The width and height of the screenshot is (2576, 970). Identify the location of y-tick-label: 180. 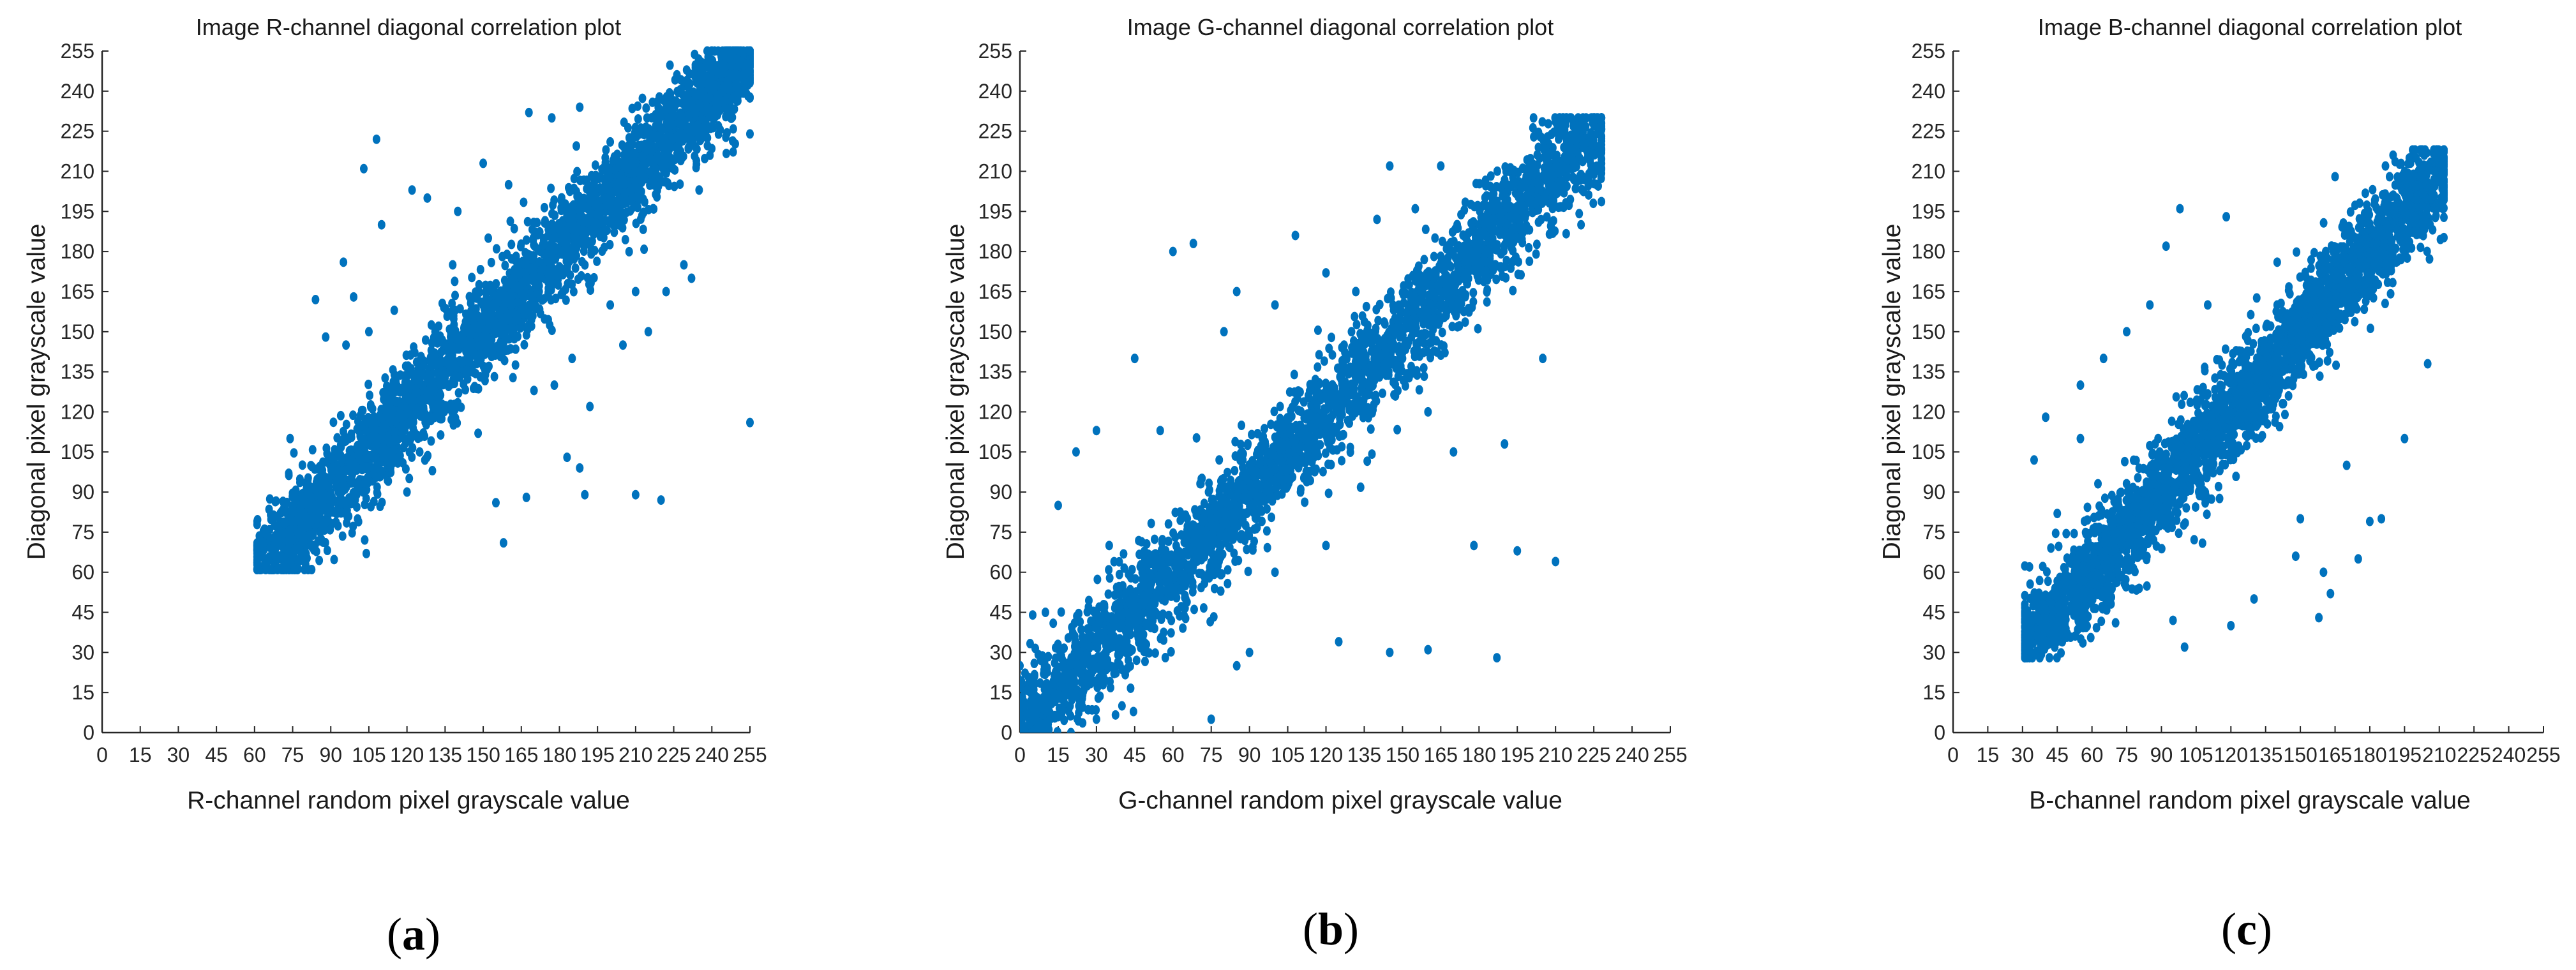
(77, 251).